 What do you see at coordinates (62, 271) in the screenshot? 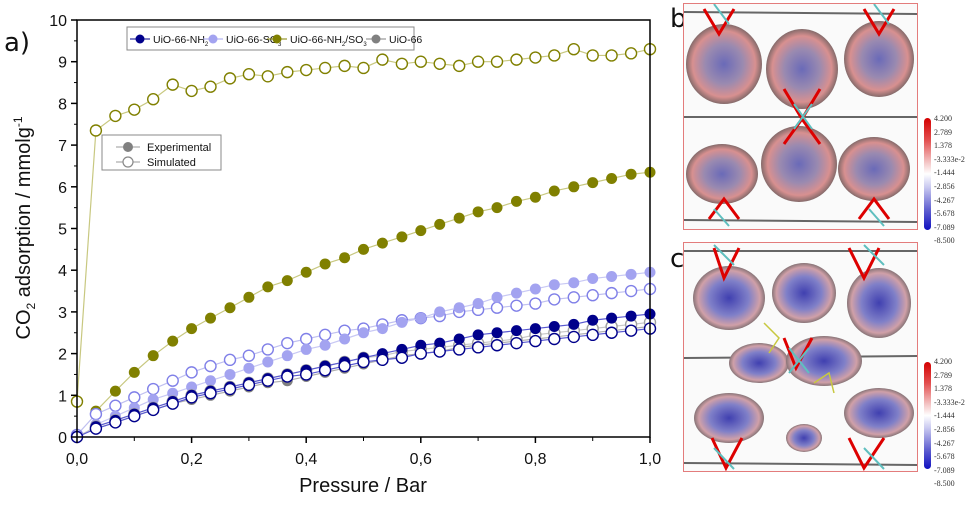
I see `y-tick-label: 4` at bounding box center [62, 271].